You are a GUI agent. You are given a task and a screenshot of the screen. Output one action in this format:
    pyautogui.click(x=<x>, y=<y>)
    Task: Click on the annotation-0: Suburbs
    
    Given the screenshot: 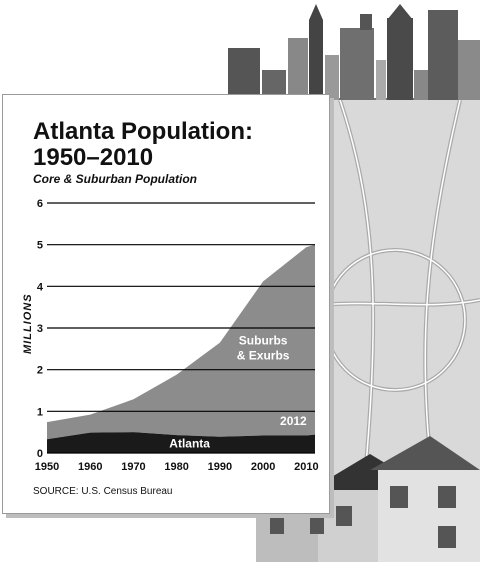 What is the action you would take?
    pyautogui.click(x=263, y=341)
    